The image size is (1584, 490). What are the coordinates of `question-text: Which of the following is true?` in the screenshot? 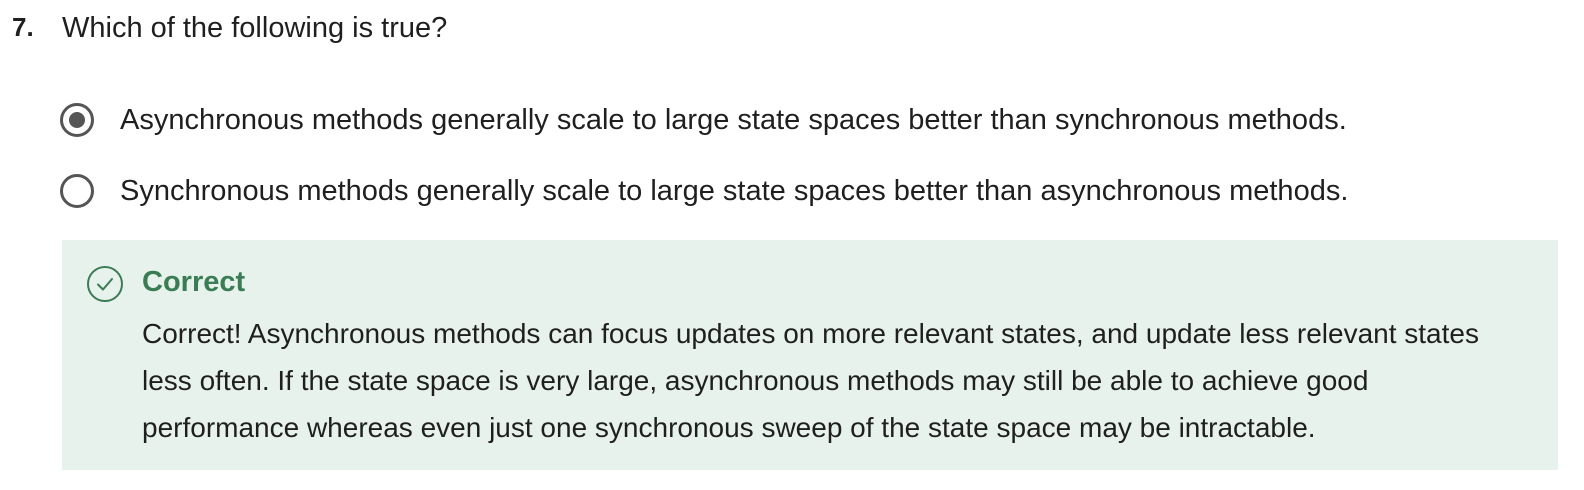 It's located at (255, 28).